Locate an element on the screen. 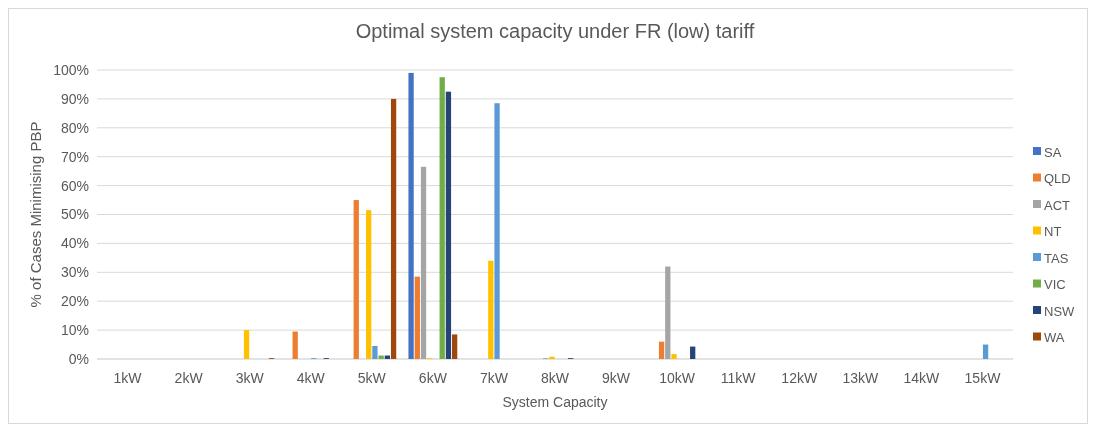 This screenshot has height=432, width=1096. x-tick-label: 3kW is located at coordinates (250, 378).